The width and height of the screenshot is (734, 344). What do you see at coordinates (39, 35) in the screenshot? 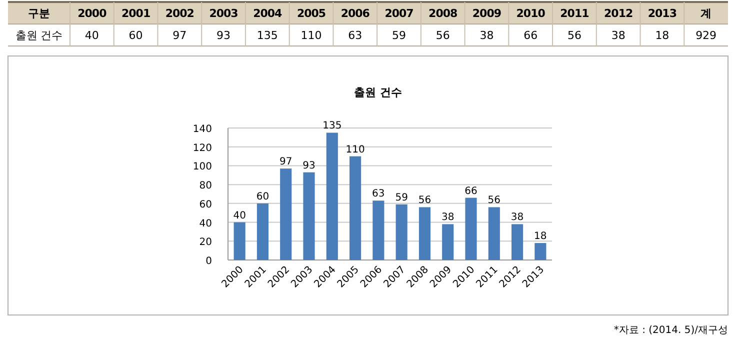
I see `text: 출원 건수` at bounding box center [39, 35].